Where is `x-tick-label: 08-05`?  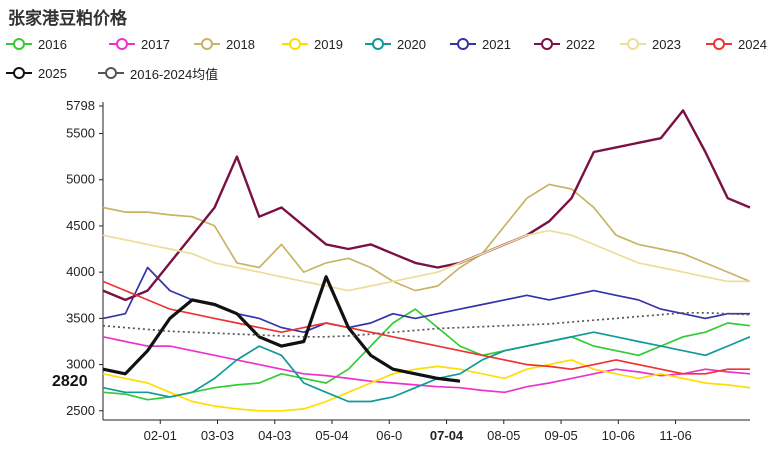
x-tick-label: 08-05 is located at coordinates (503, 435).